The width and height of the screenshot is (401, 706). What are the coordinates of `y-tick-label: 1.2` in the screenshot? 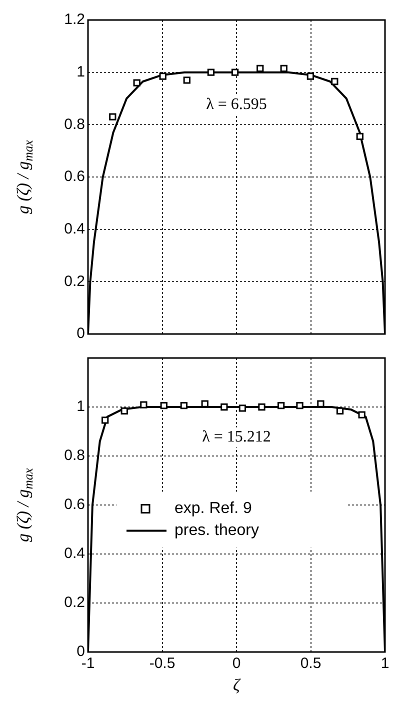 It's located at (74, 19).